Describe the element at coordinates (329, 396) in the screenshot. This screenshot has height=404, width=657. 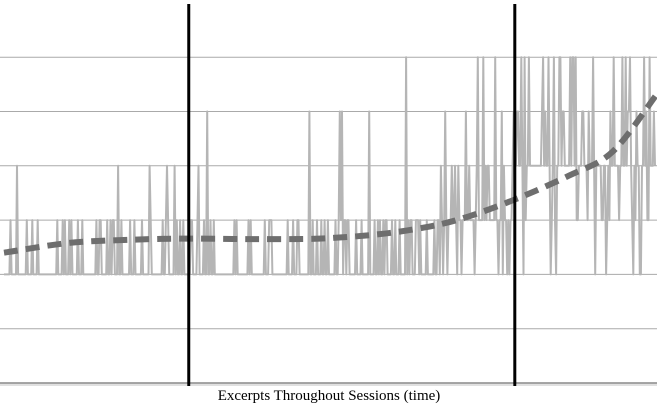
I see `x-axis-label: Excerpts Throughout Sessions (time)` at that location.